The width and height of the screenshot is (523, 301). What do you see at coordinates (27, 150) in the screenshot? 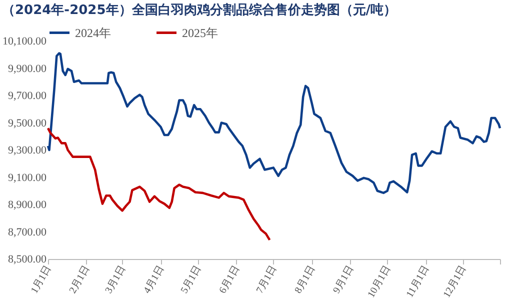
I see `y-tick-label: 9,300.00` at bounding box center [27, 150].